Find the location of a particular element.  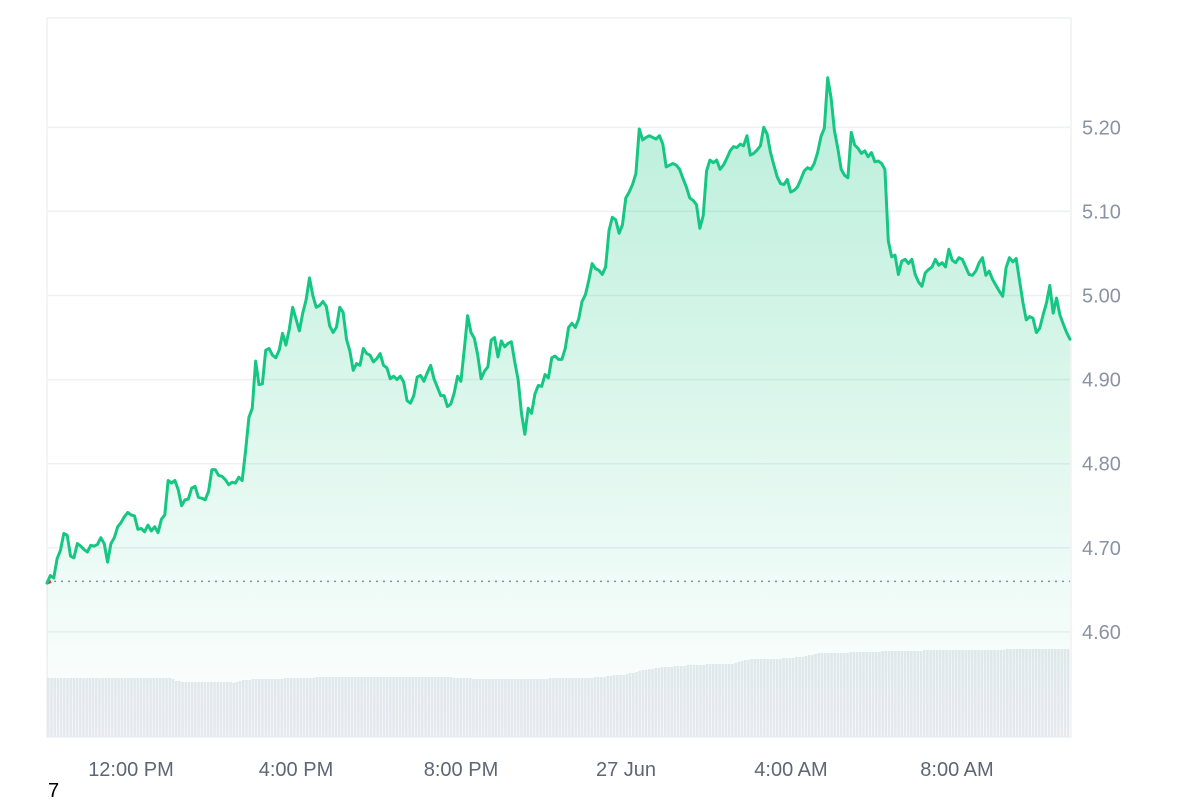

x-tick-label: 8:00 PM is located at coordinates (461, 770).